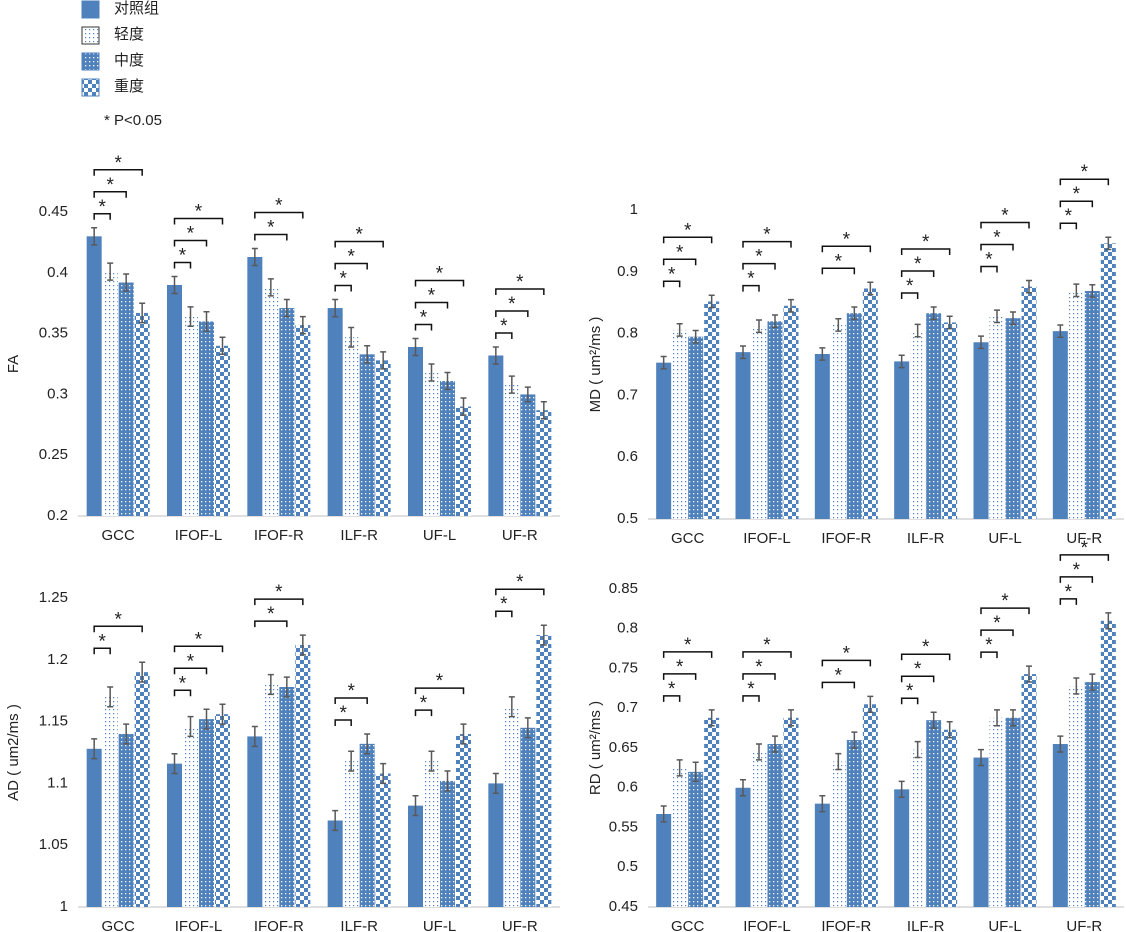  What do you see at coordinates (136, 8) in the screenshot?
I see `legend-label: 对照组` at bounding box center [136, 8].